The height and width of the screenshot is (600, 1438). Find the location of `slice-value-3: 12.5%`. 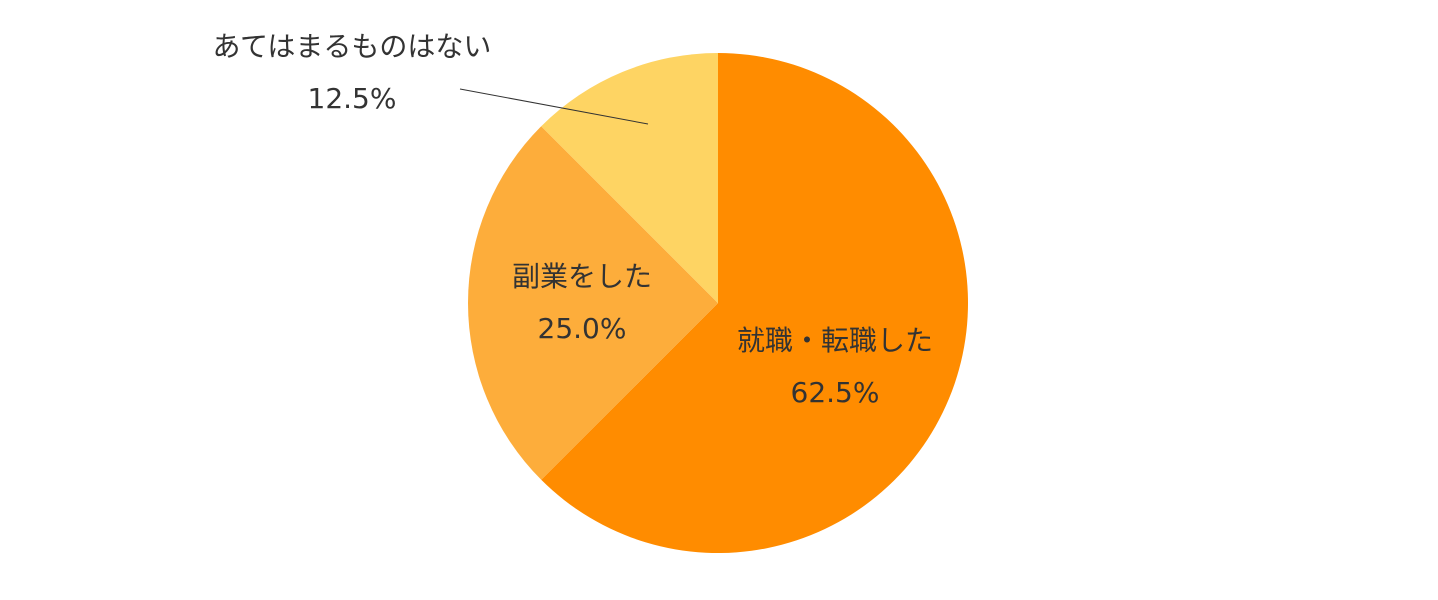

slice-value-3: 12.5% is located at coordinates (352, 98).